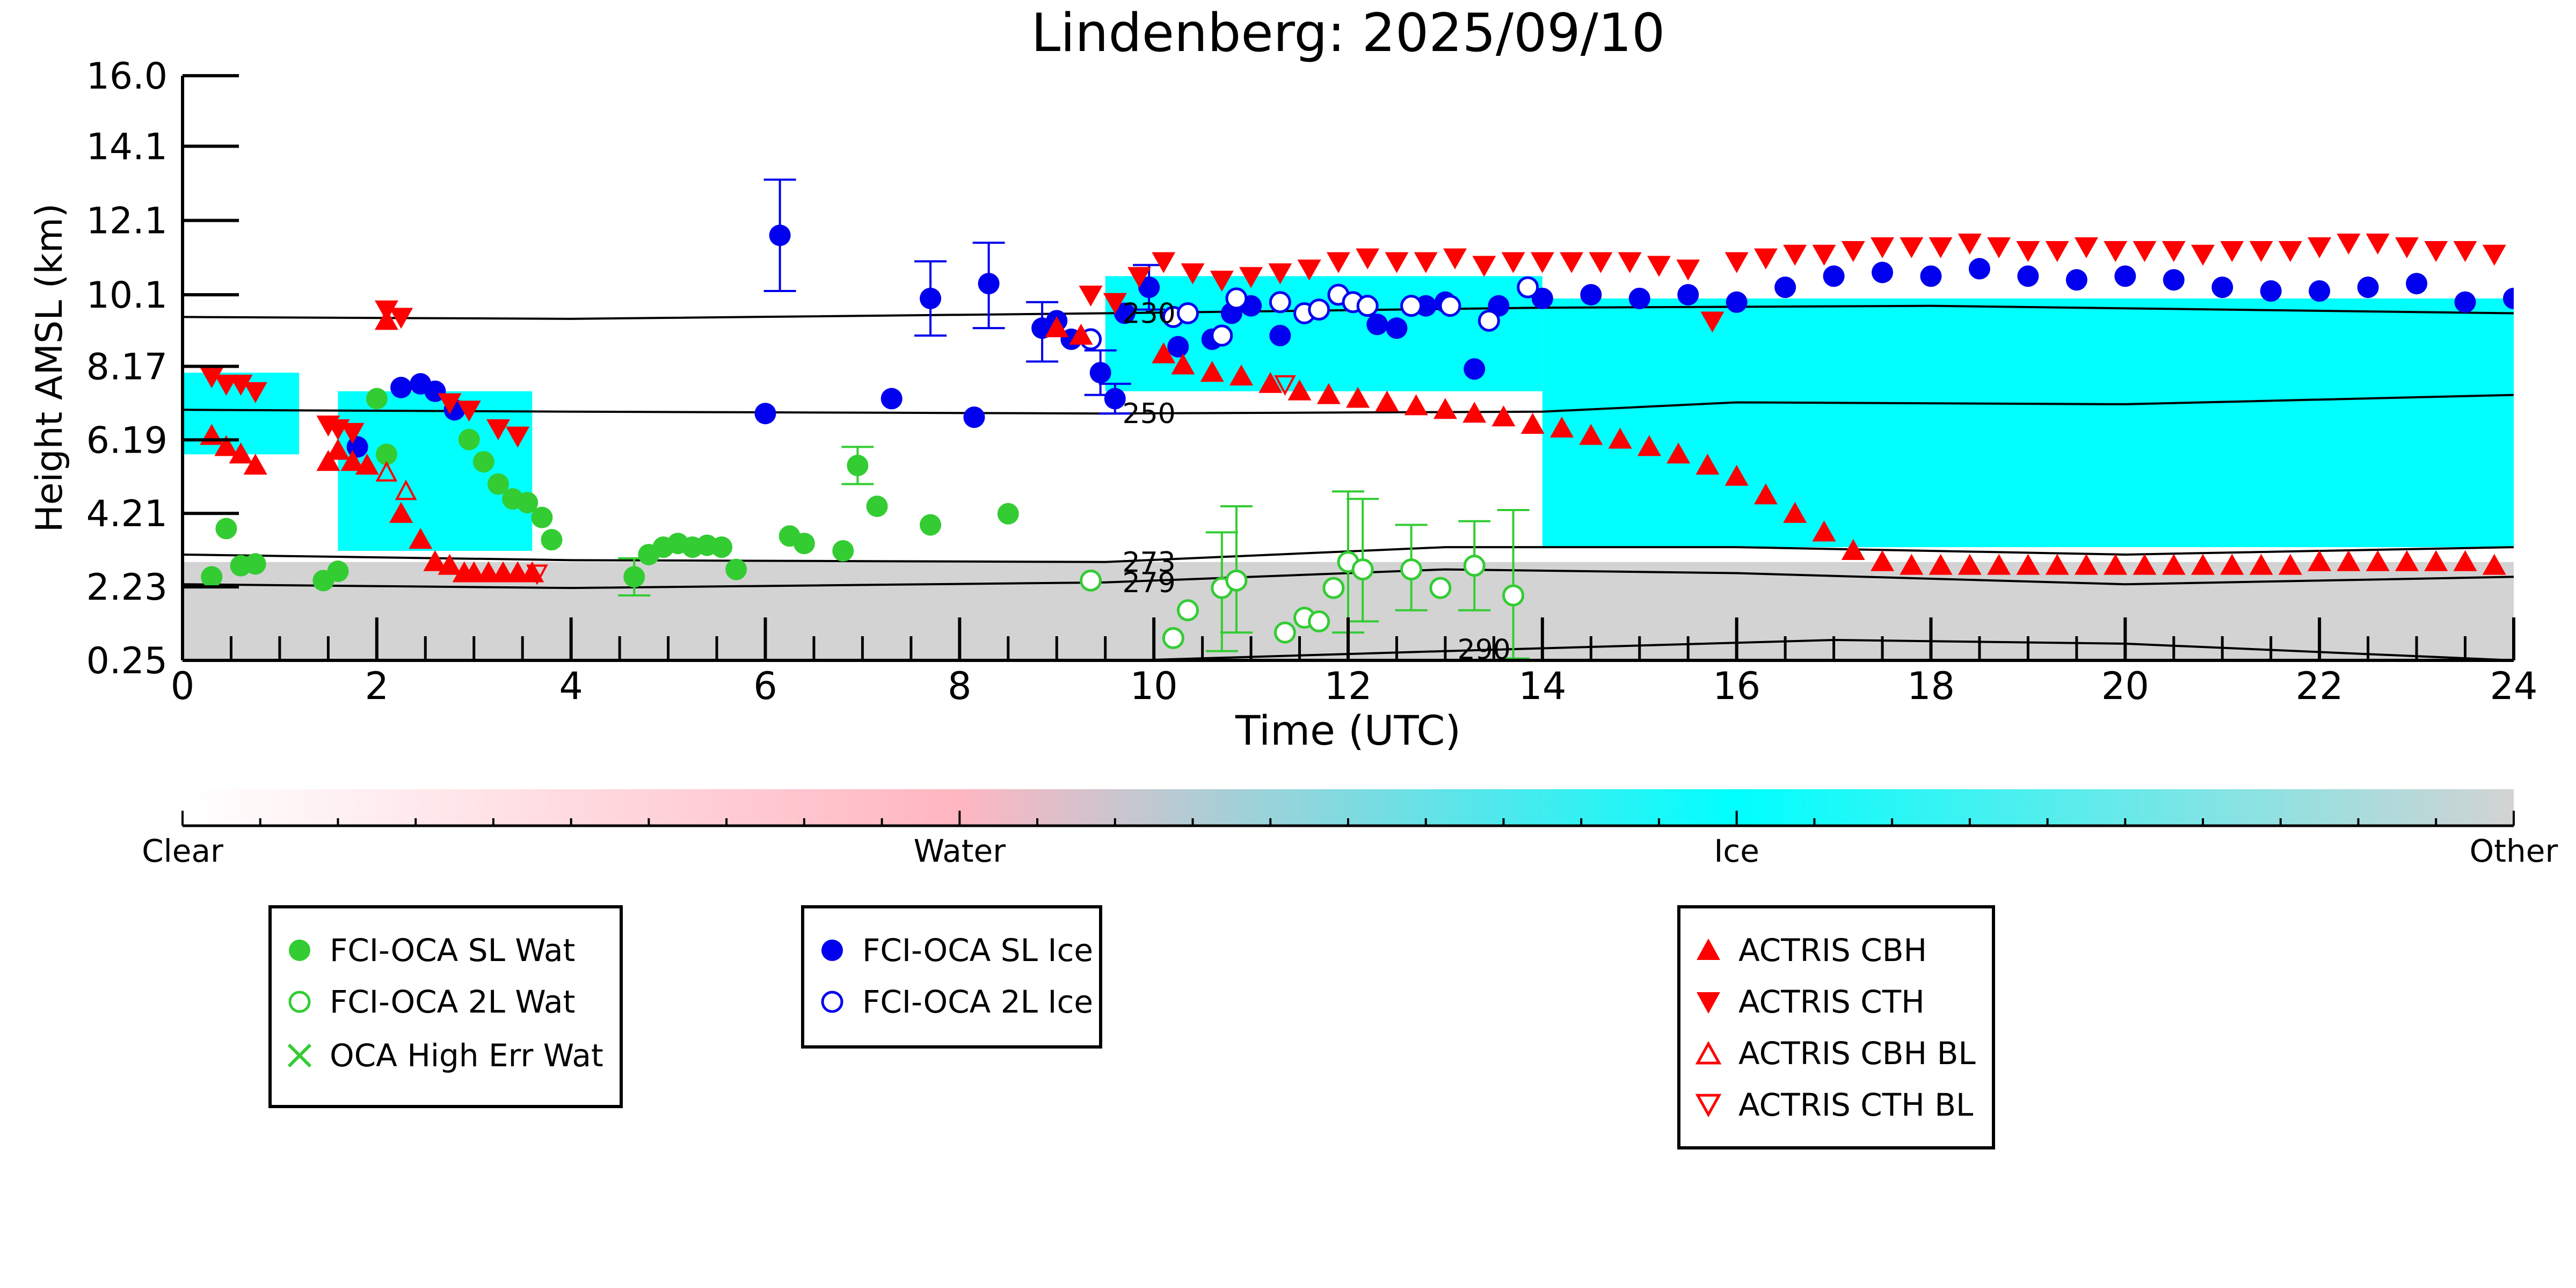 The width and height of the screenshot is (2576, 1288). Describe the element at coordinates (127, 147) in the screenshot. I see `y-tick-label: 14.1` at that location.